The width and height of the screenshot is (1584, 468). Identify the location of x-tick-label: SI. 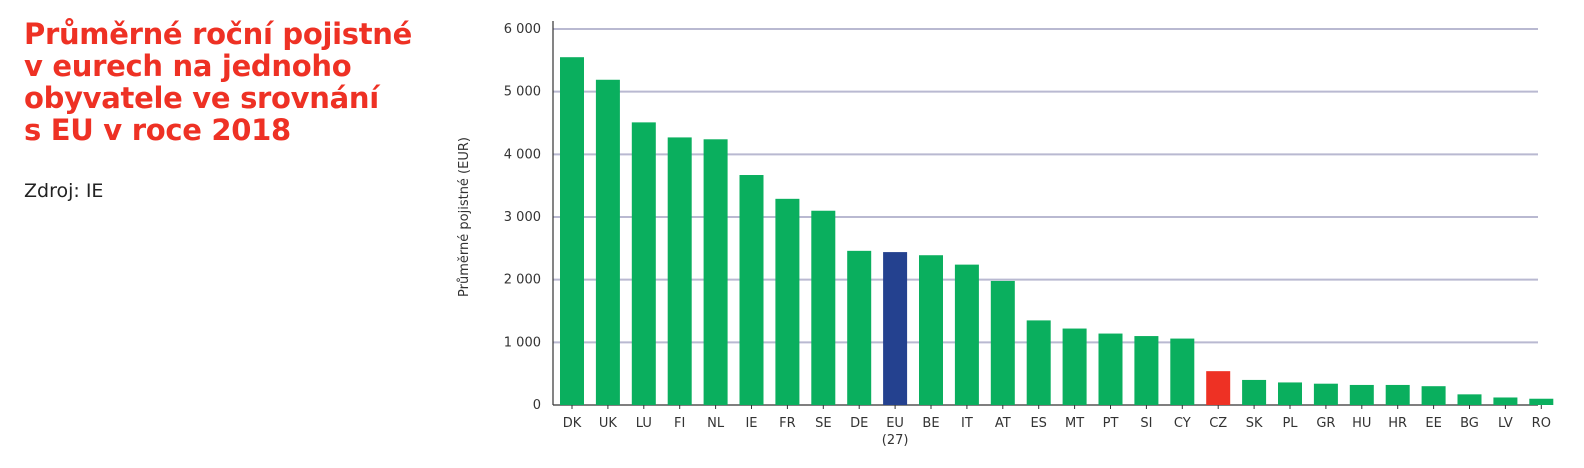
(1146, 423).